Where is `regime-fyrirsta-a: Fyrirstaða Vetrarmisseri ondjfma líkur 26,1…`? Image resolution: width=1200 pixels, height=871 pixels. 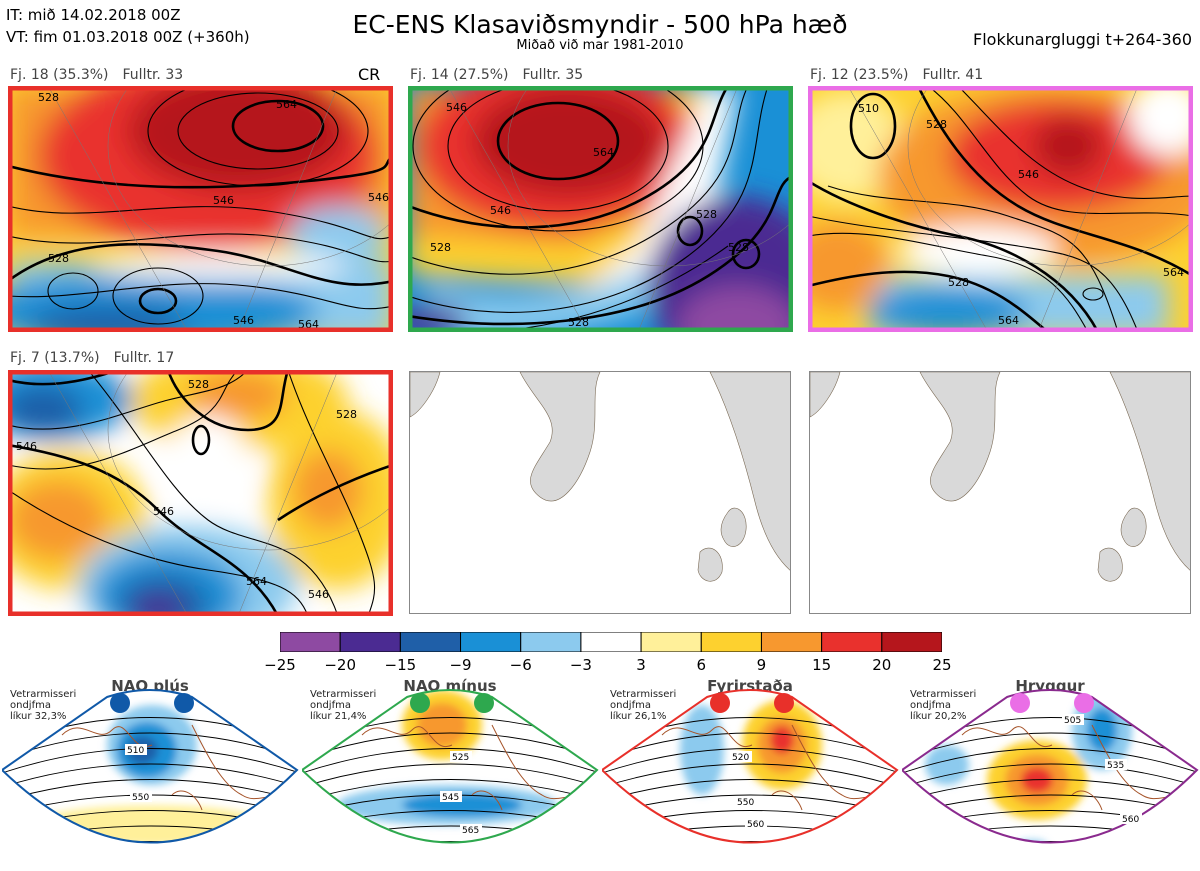
regime-fyrirsta-a: Fyrirstaða Vetrarmisseri ondjfma líkur 26,1… is located at coordinates (751, 773).